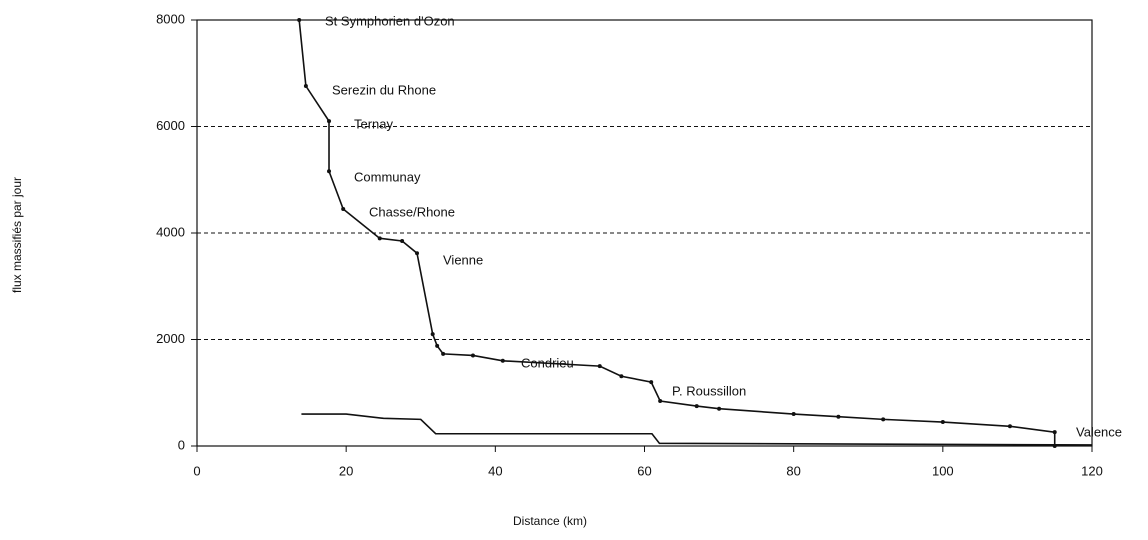  Describe the element at coordinates (463, 259) in the screenshot. I see `annotation: Vienne` at that location.